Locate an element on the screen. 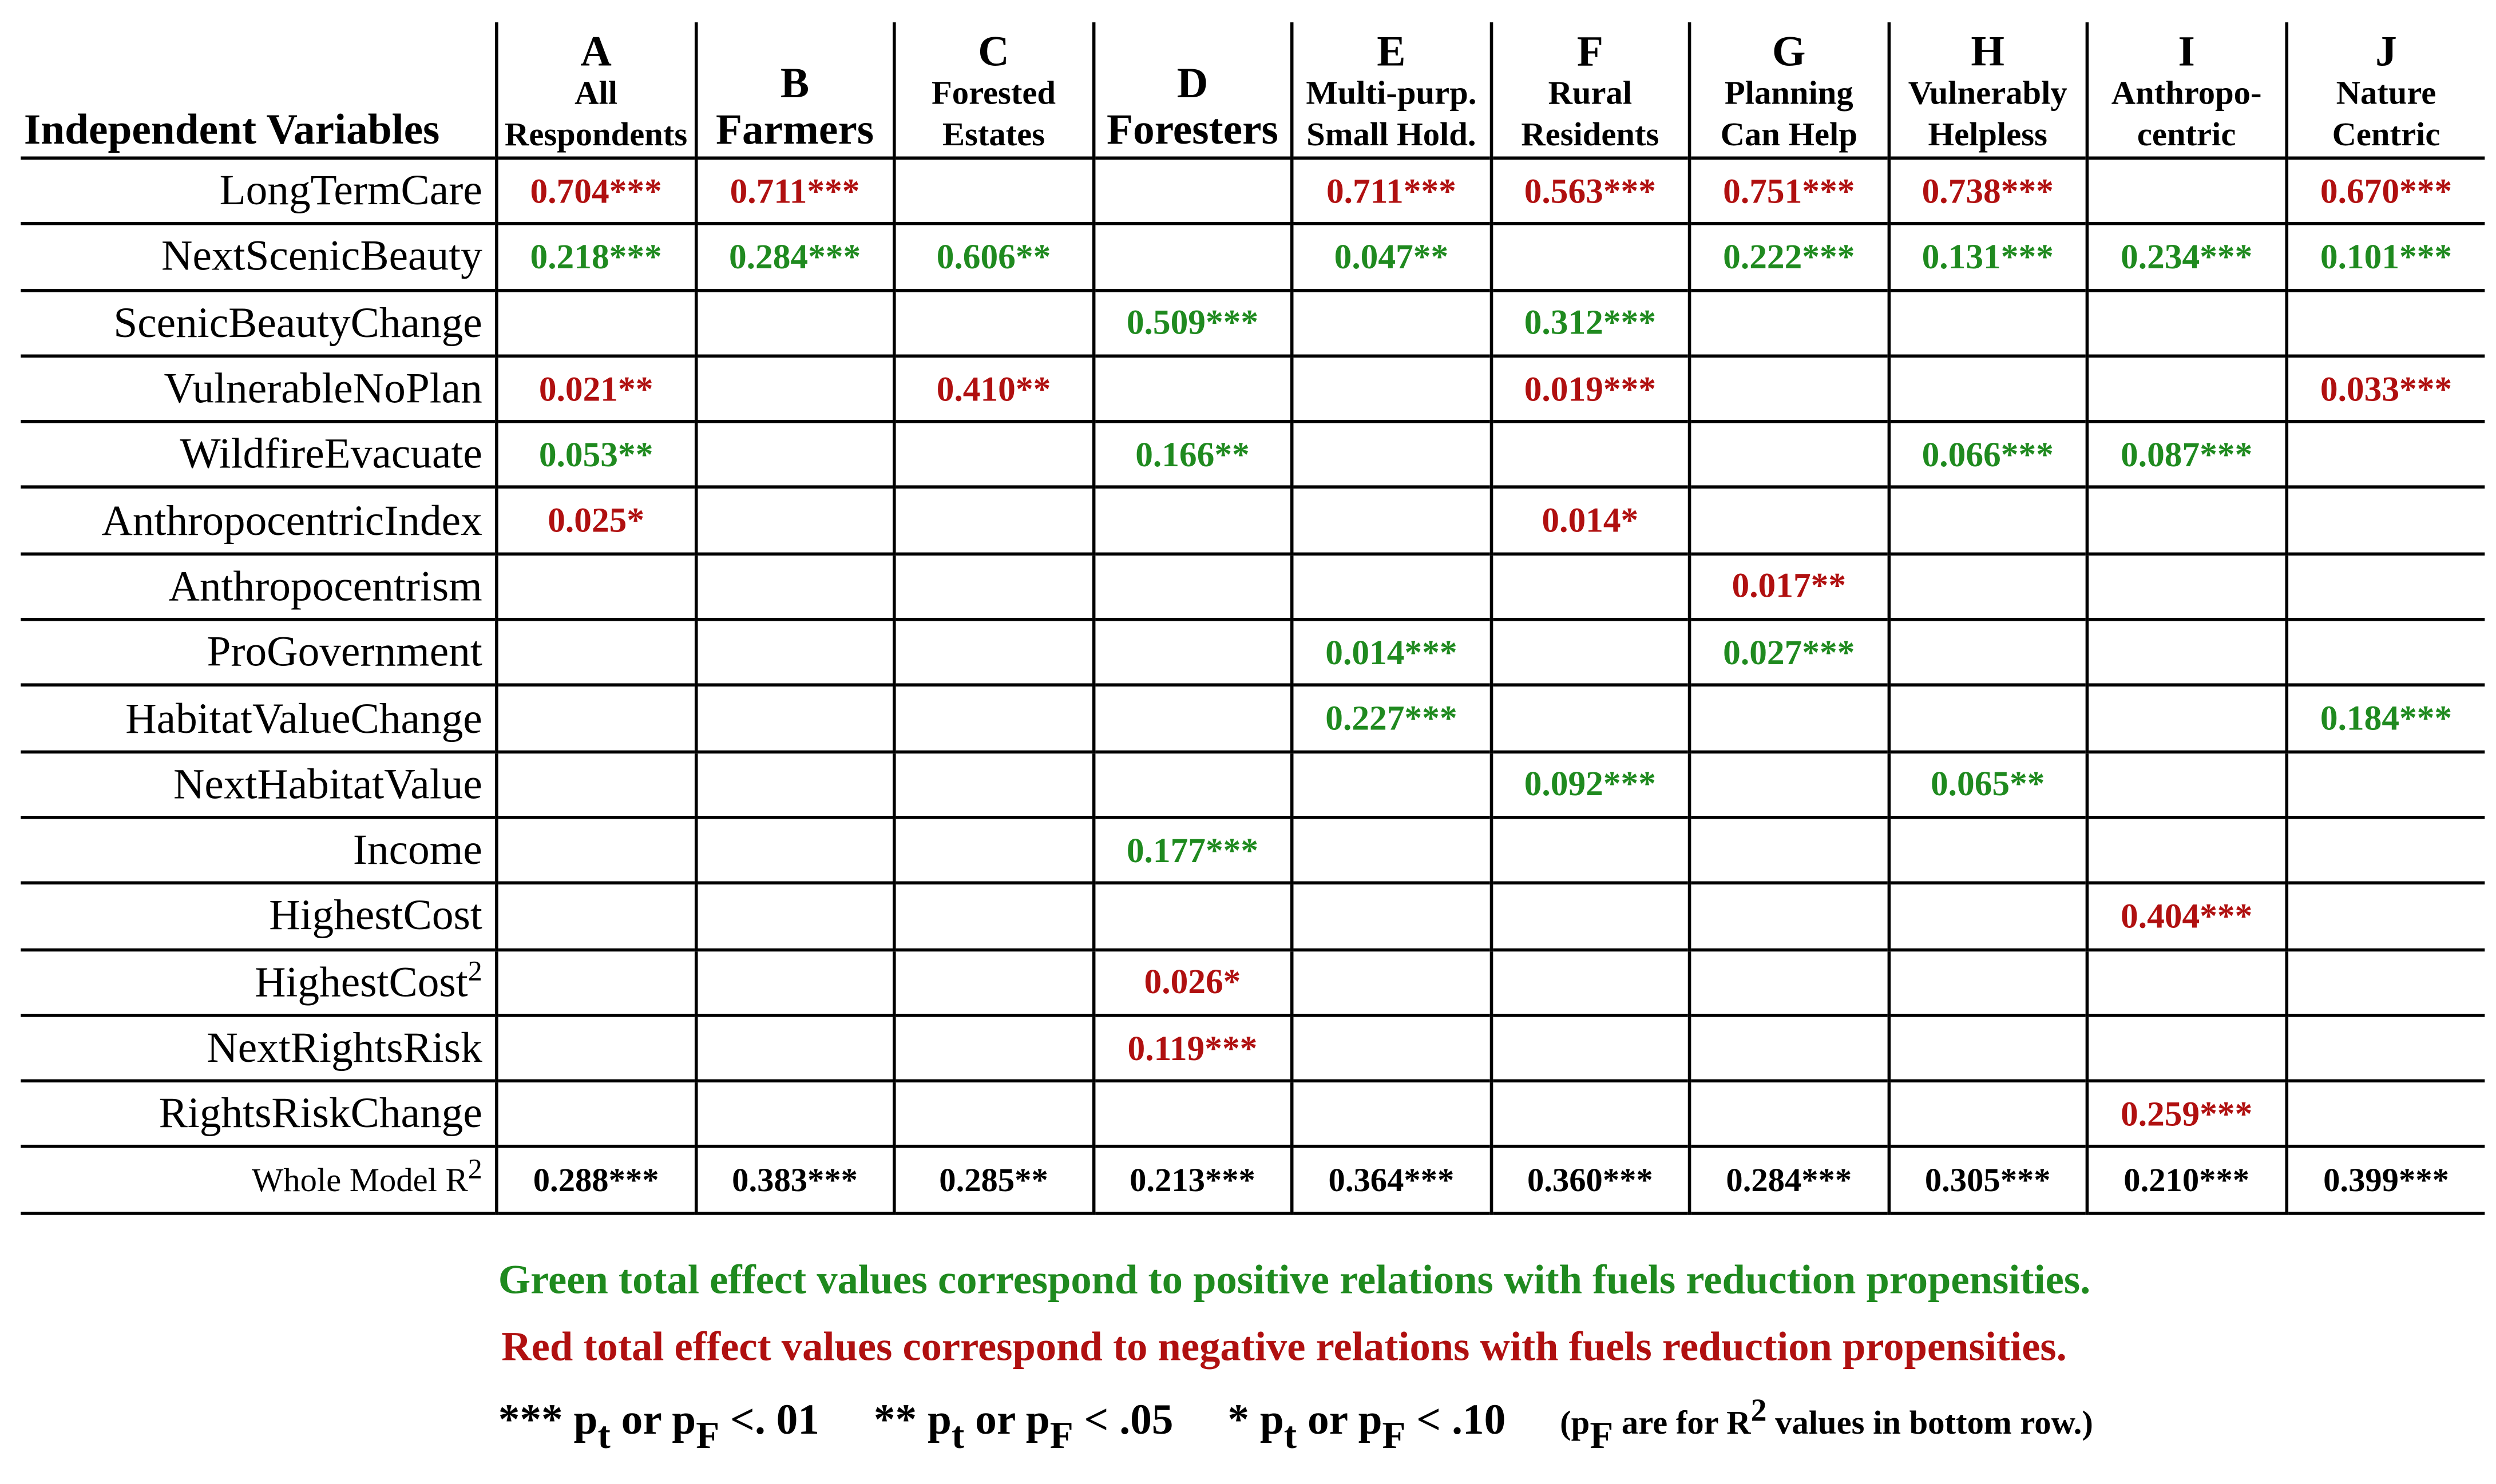  table-cell: 0.259*** is located at coordinates (2185, 1114).